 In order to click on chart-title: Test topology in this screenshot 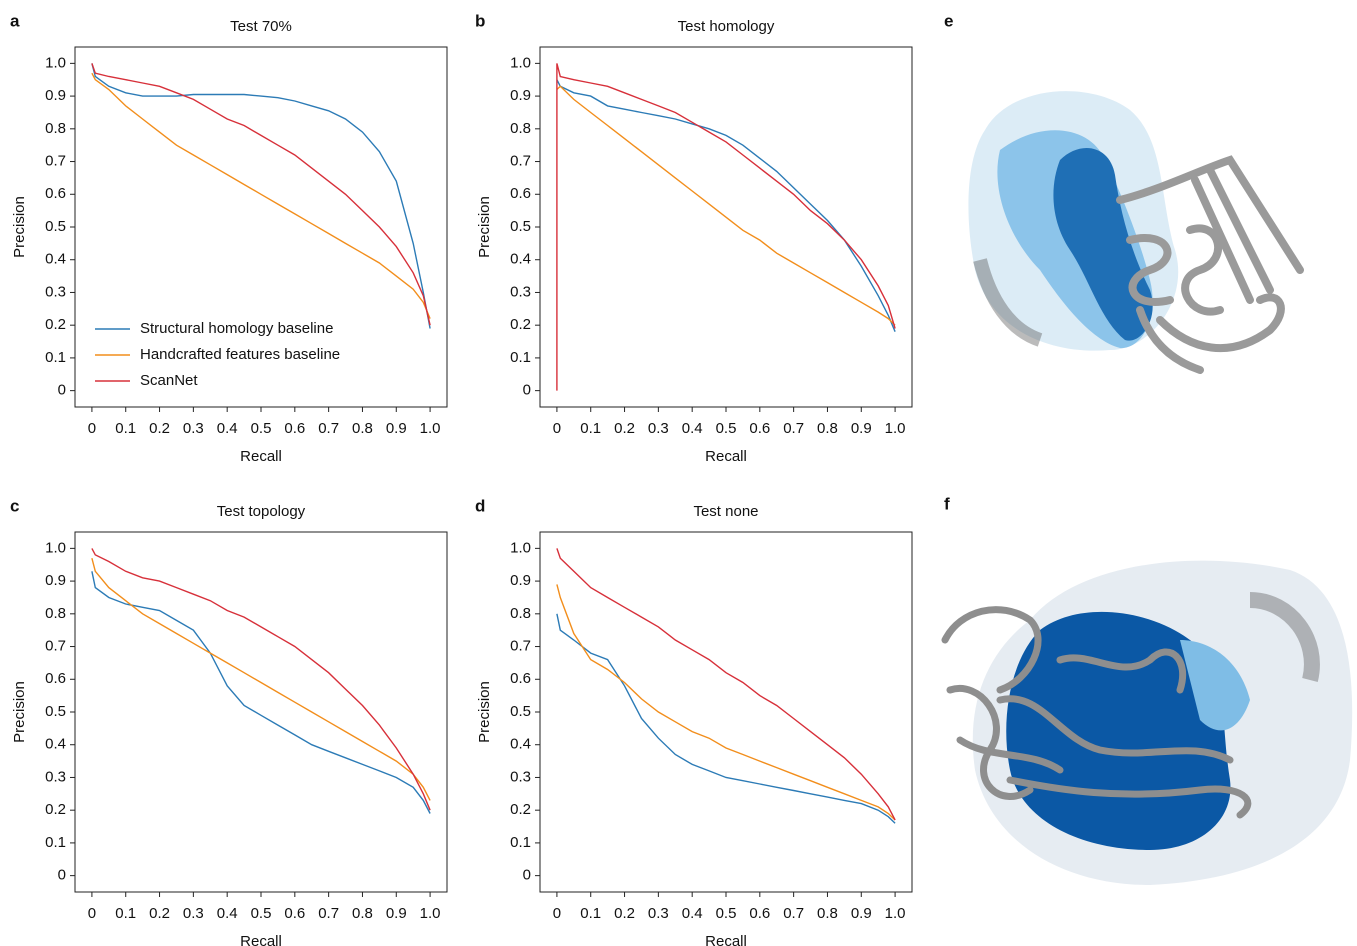, I will do `click(261, 511)`.